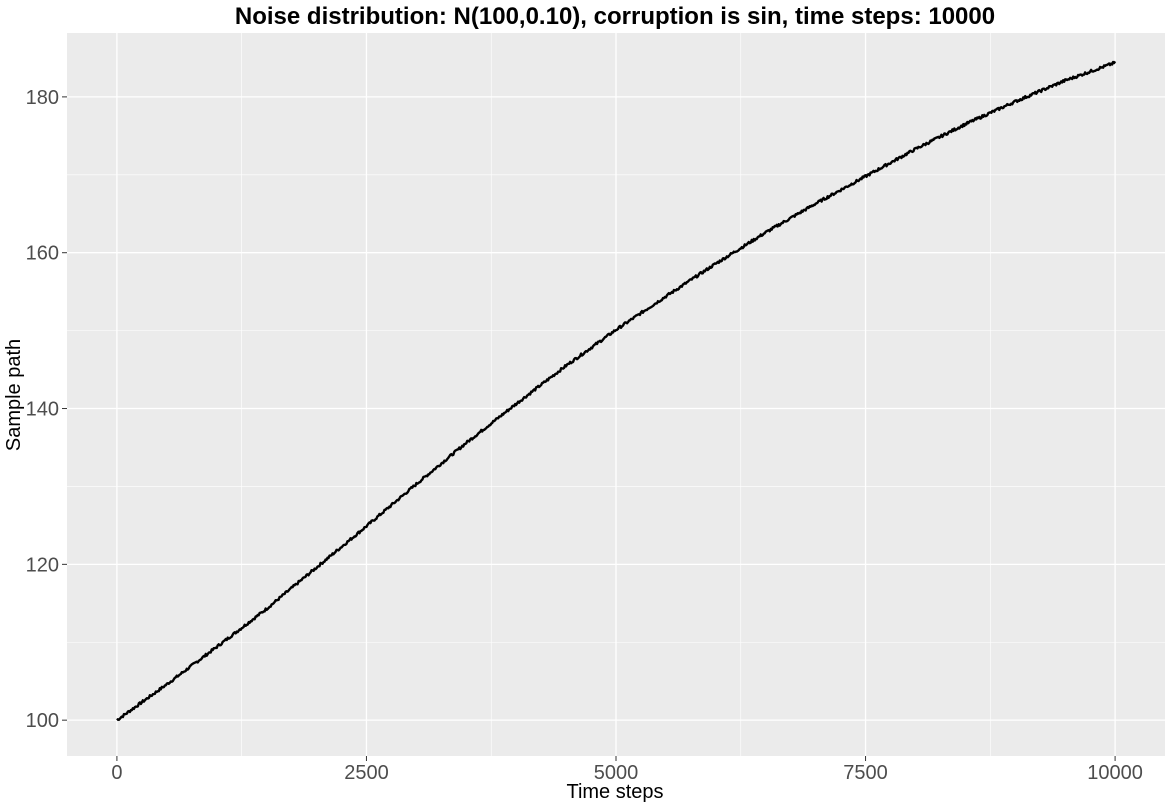  I want to click on x-tick-label: 5000, so click(616, 773).